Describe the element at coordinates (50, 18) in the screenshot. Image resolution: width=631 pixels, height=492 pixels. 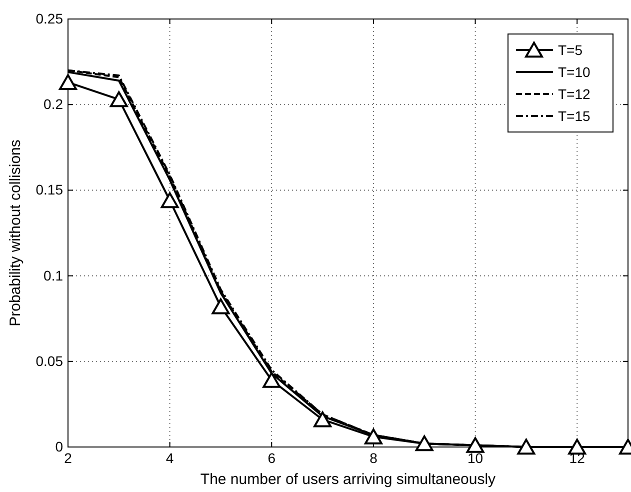
I see `y-tick-label: 0.25` at that location.